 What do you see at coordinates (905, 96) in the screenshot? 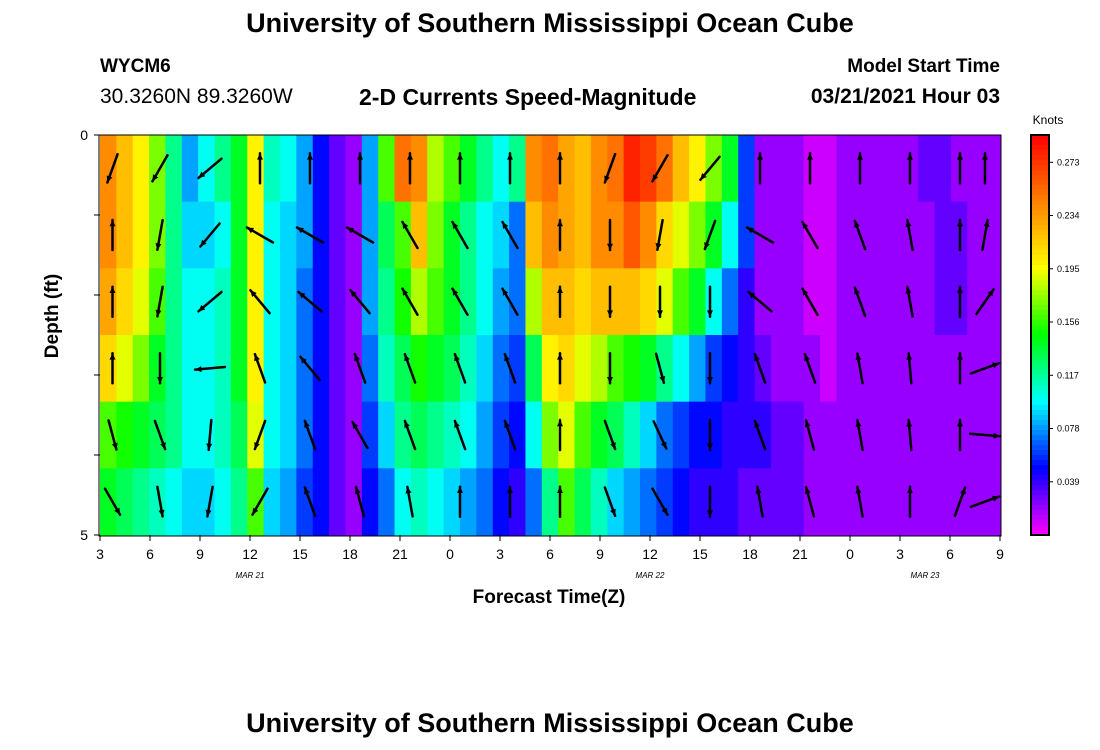
I see `model-start-time: 03/21/2021 Hour 03` at bounding box center [905, 96].